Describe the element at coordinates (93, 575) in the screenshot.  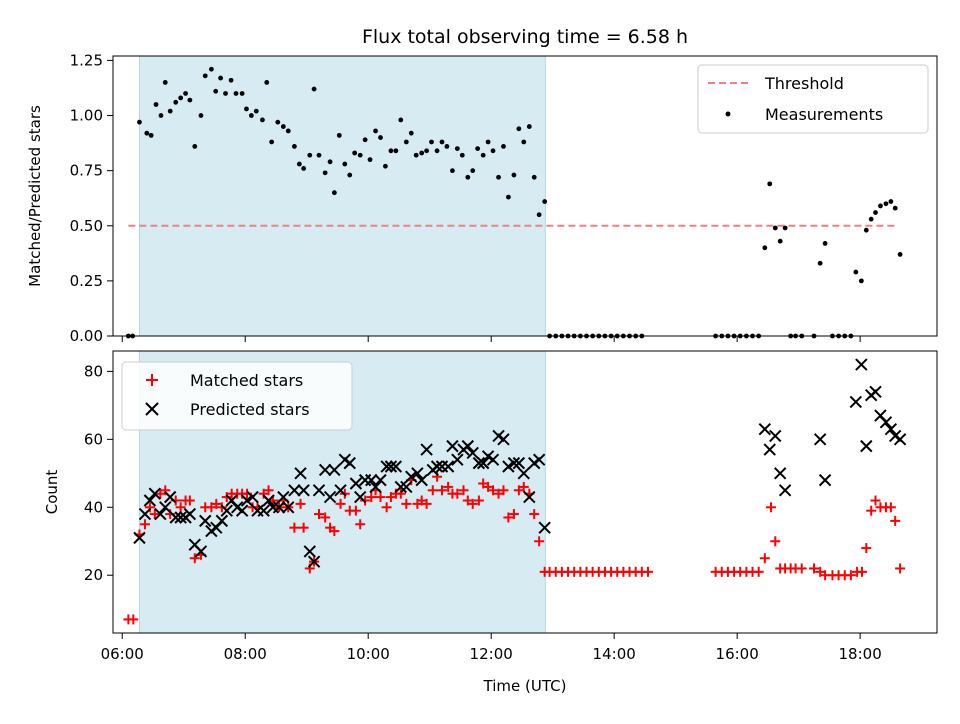
I see `y-tick-label: 20` at that location.